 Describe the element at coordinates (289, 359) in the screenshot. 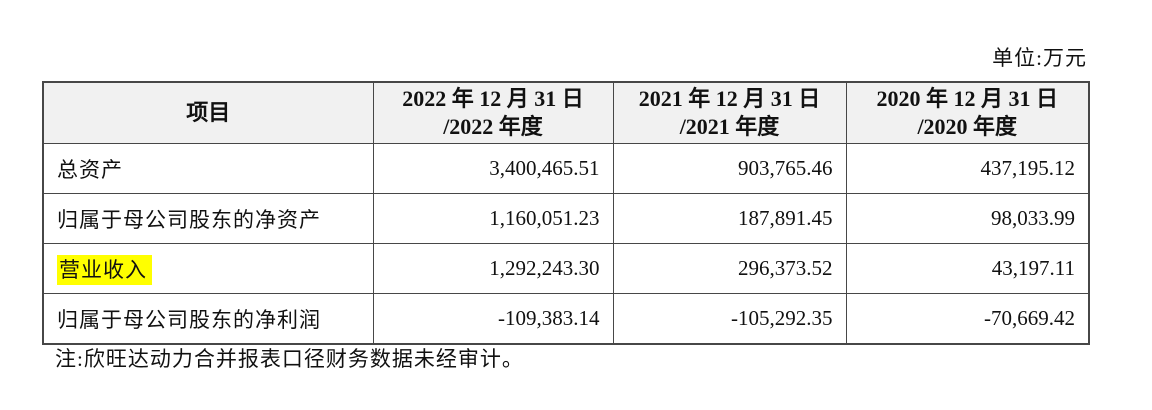

I see `footnote: 注:欣旺达动力合并报表口径财务数据未经审计。` at that location.